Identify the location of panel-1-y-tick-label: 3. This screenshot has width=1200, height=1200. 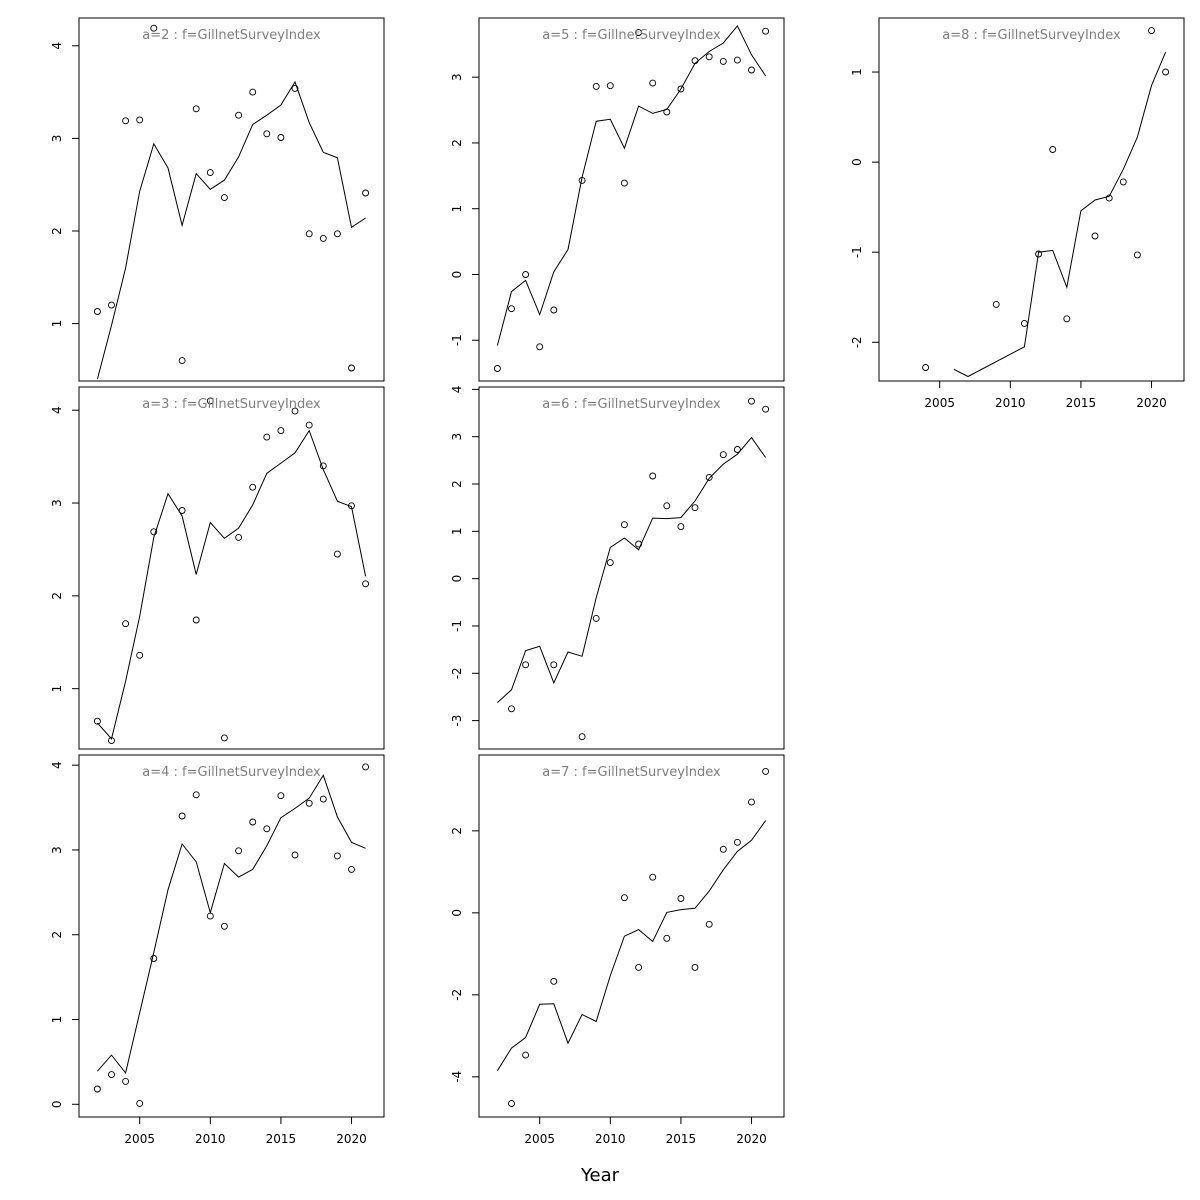
(57, 139).